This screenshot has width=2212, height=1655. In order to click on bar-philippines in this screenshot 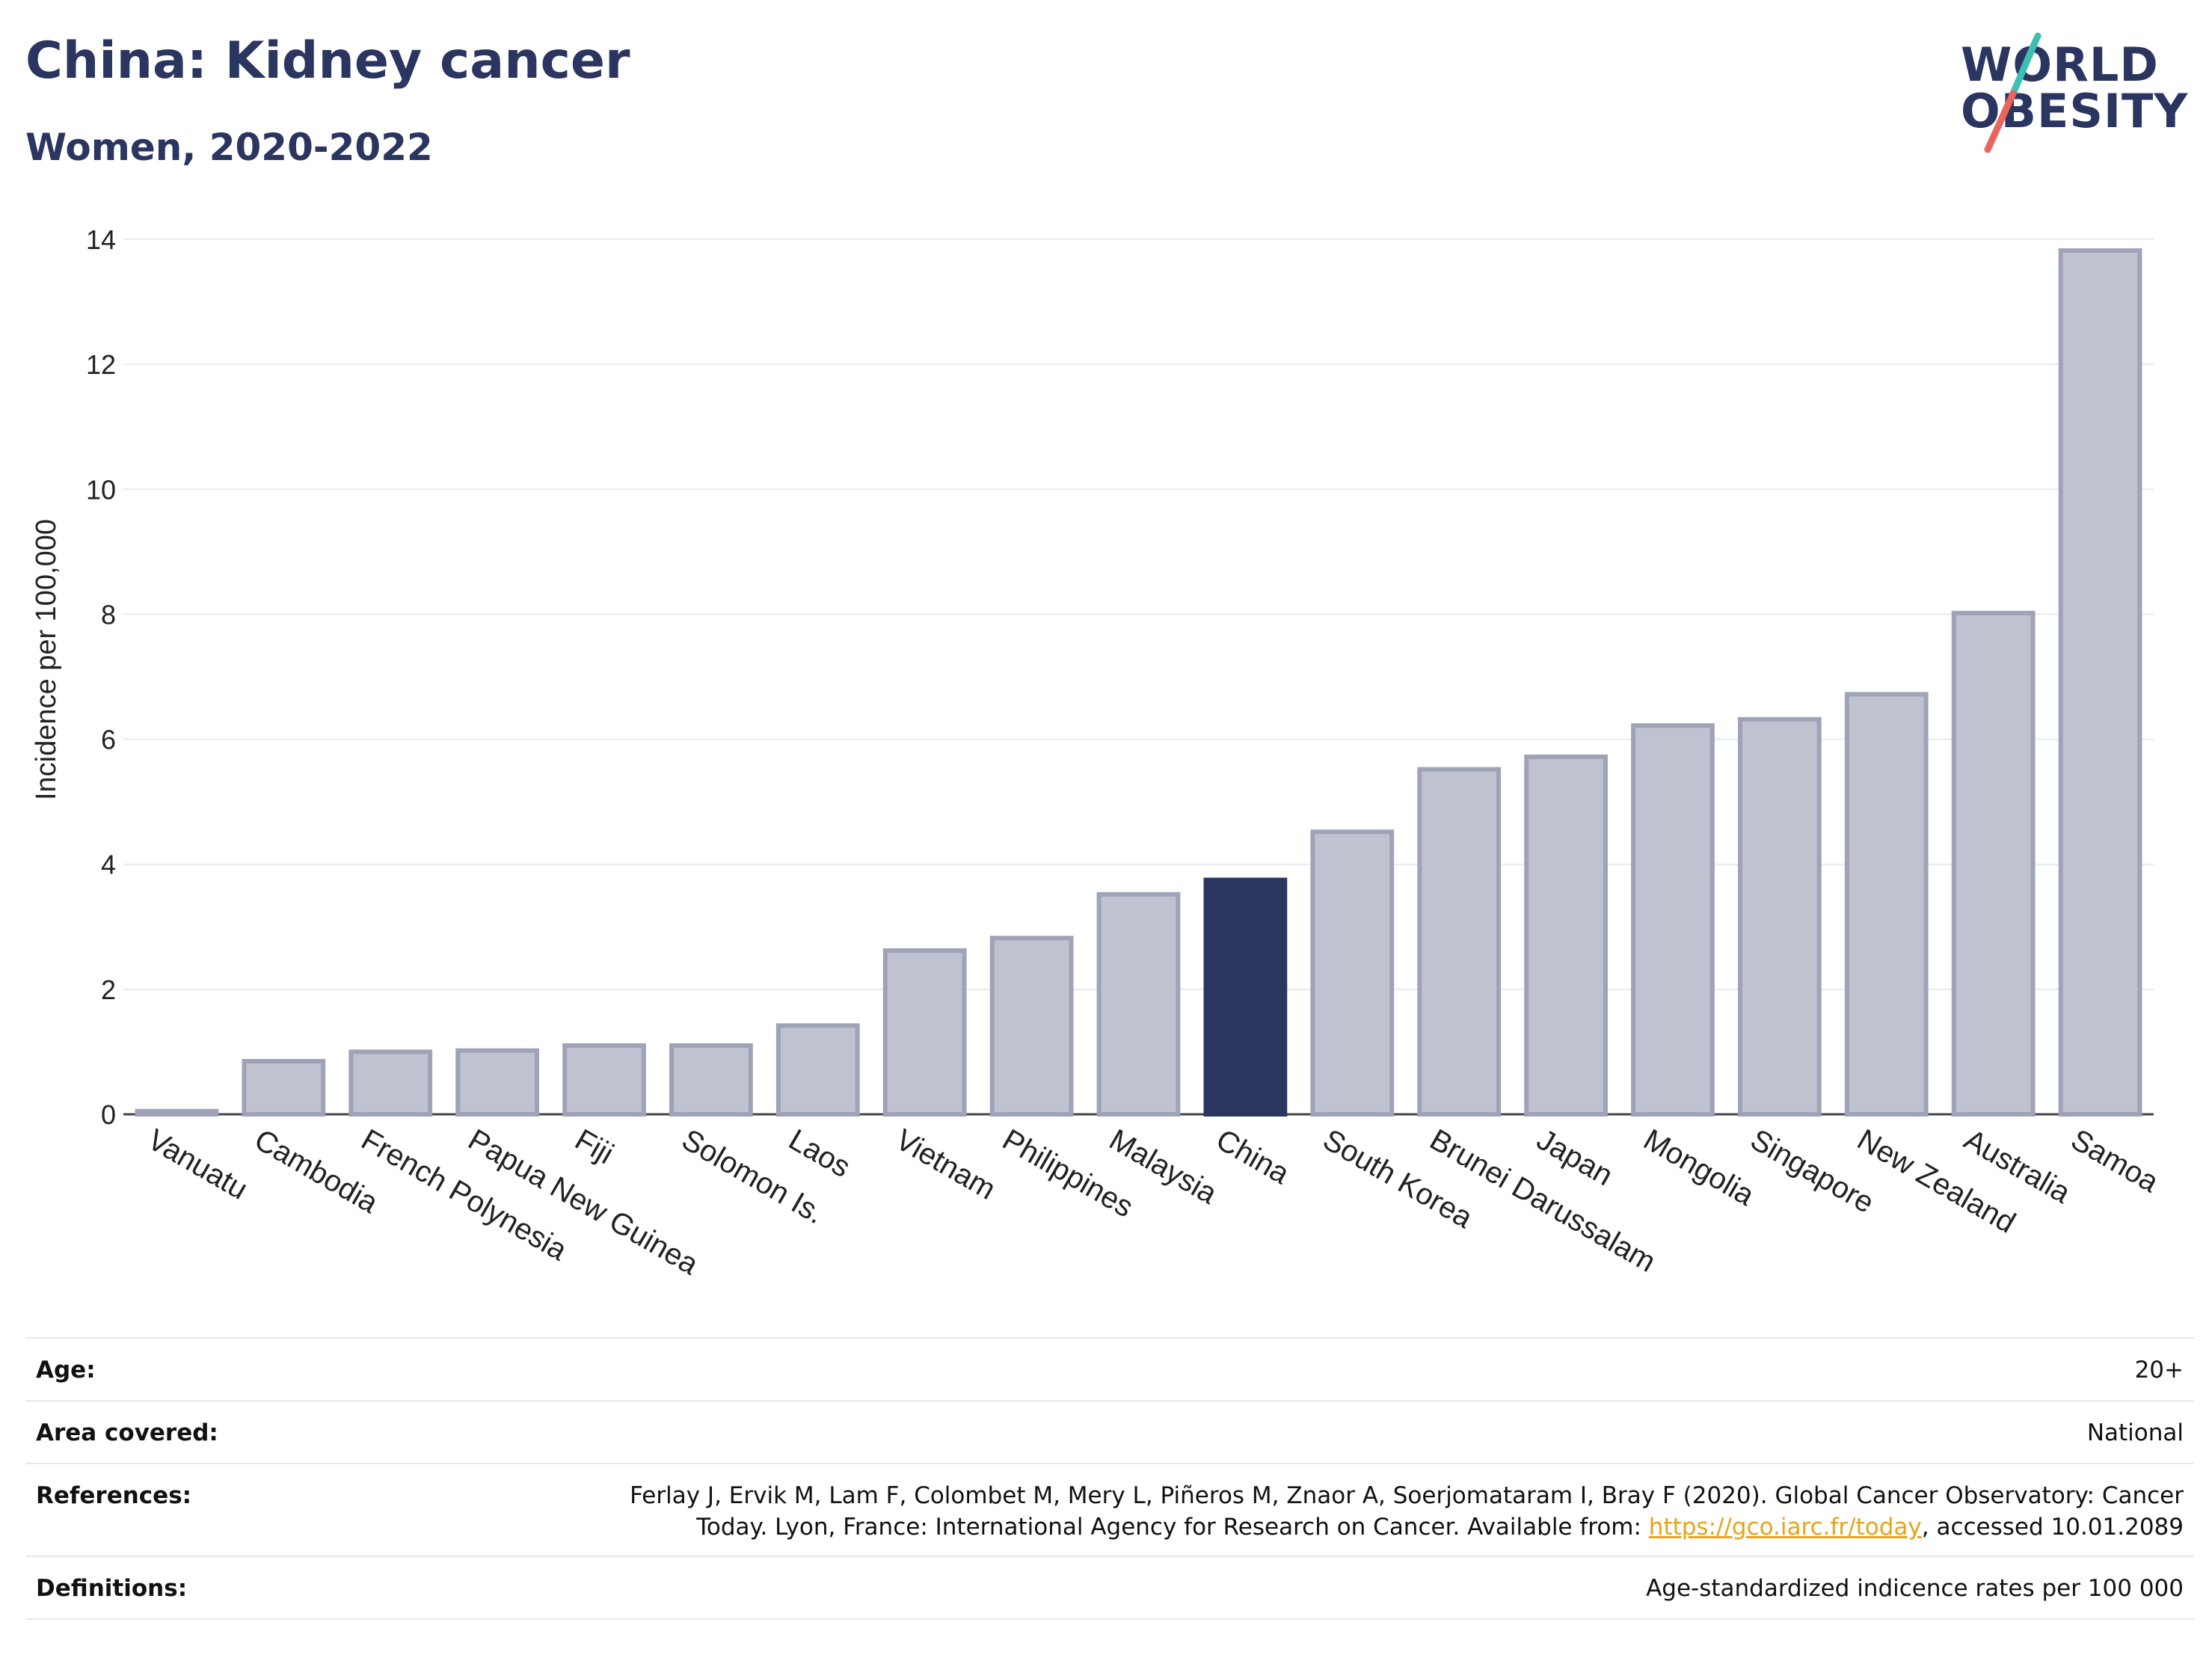, I will do `click(1031, 1026)`.